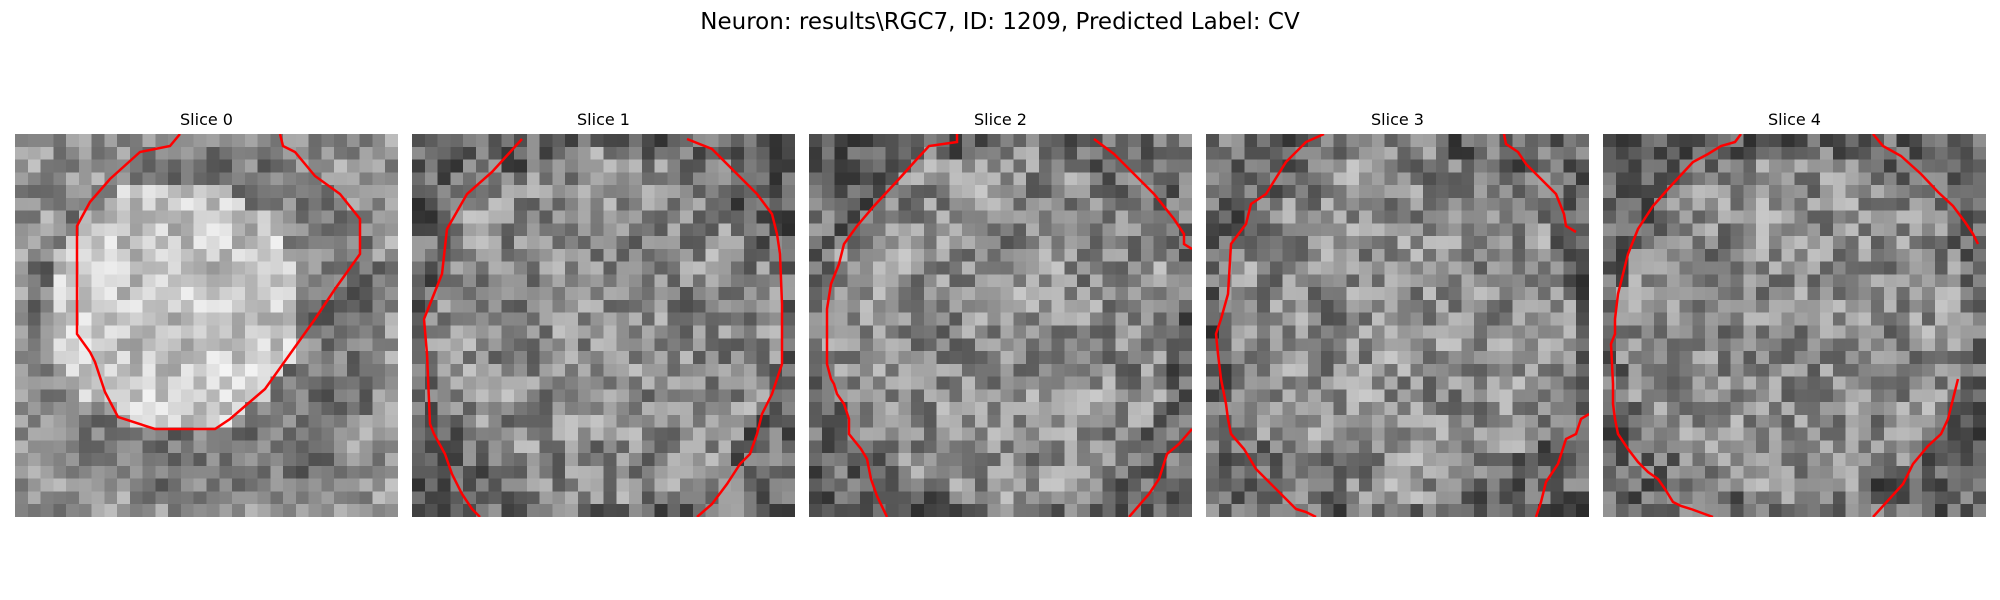 The image size is (2000, 600). Describe the element at coordinates (1397, 119) in the screenshot. I see `slice-title: Slice 3` at that location.